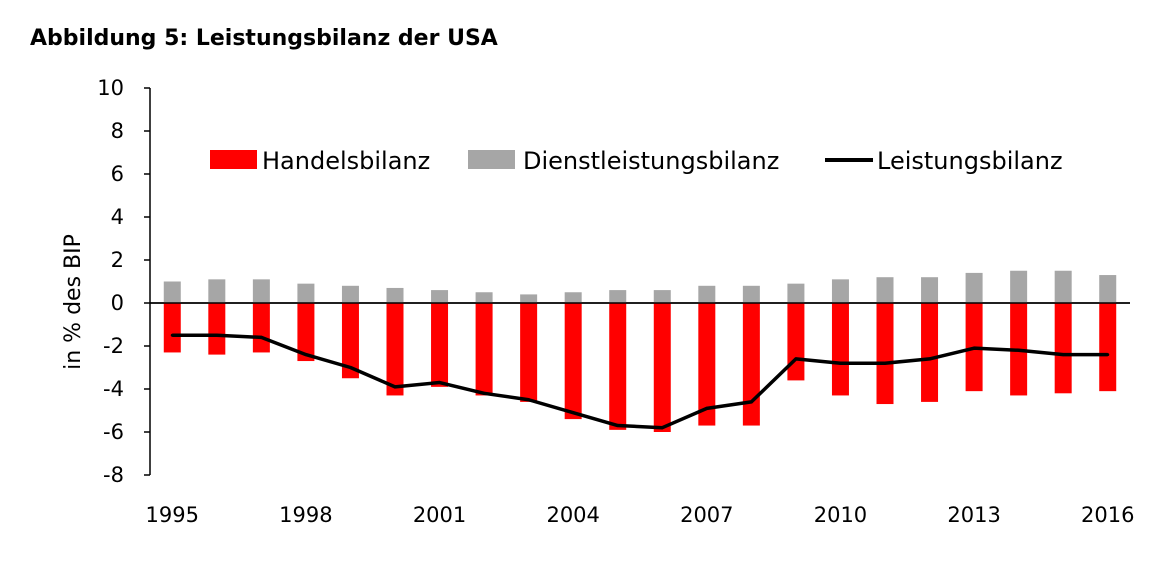  I want to click on x-tick-label: 2013, so click(973, 515).